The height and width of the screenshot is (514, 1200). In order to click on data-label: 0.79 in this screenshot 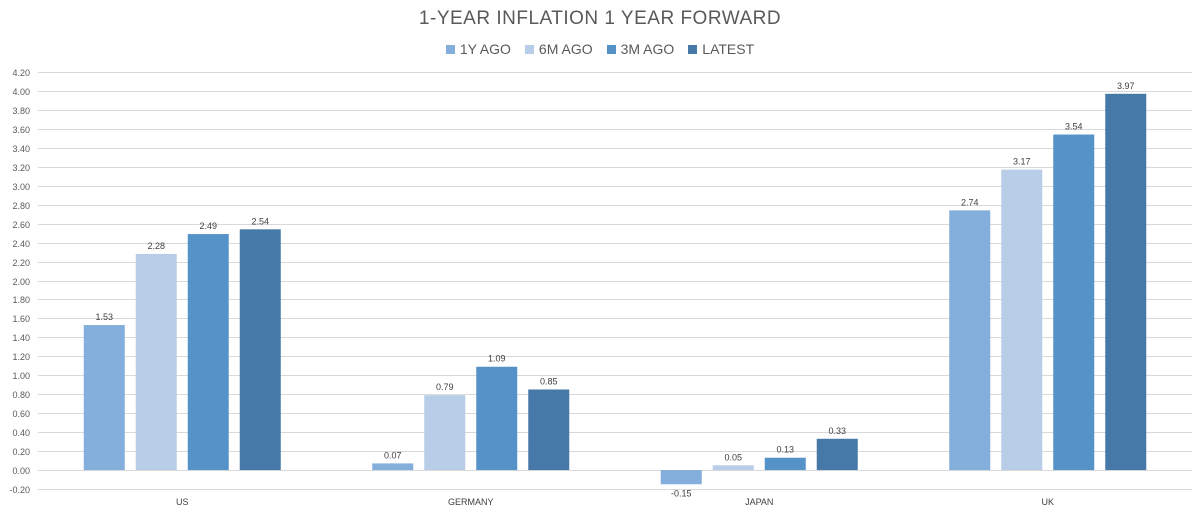, I will do `click(445, 387)`.